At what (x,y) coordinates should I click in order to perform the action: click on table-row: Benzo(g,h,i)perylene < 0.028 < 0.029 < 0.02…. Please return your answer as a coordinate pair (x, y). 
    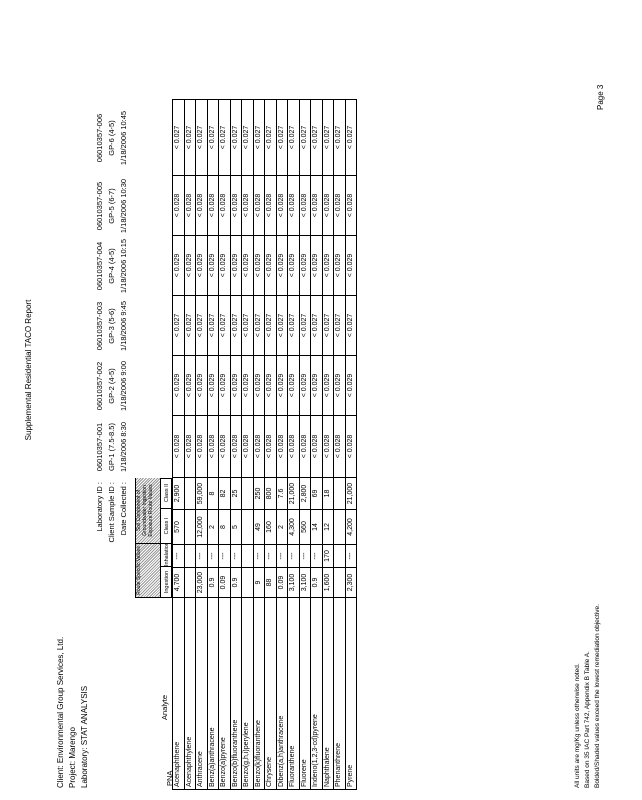
    Looking at the image, I should click on (247, 444).